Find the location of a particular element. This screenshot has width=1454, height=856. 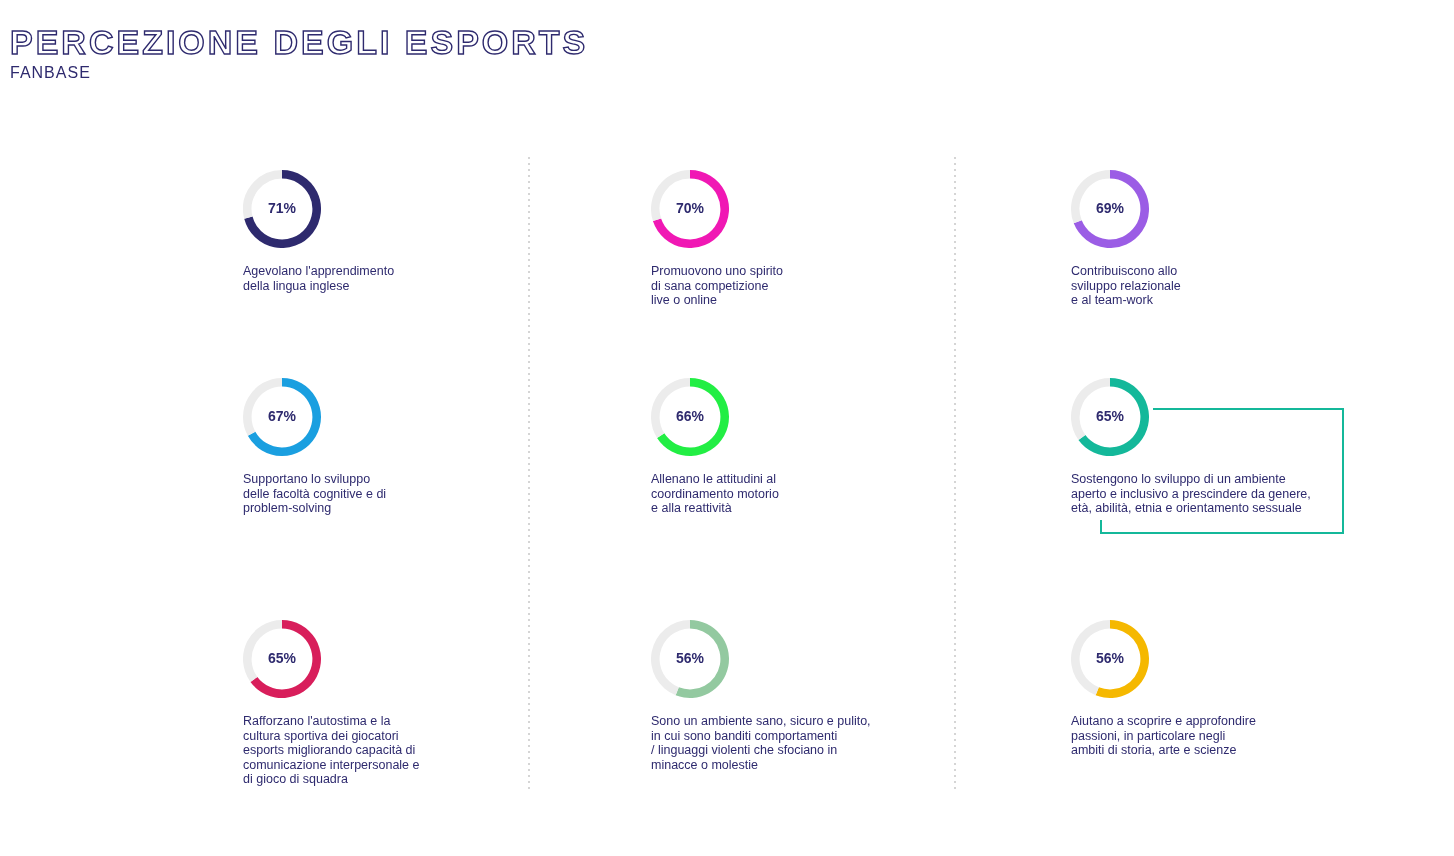

text: Contribuiscono allo sviluppo relazionale e al team-work is located at coordinates (1126, 286).